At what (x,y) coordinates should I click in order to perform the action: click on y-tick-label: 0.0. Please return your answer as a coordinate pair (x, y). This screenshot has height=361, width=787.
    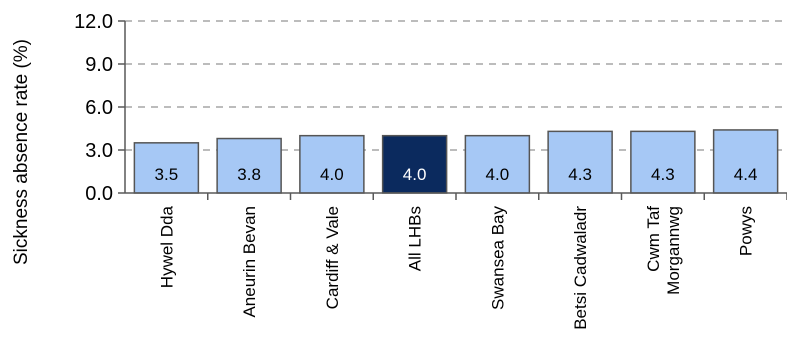
    Looking at the image, I should click on (99, 194).